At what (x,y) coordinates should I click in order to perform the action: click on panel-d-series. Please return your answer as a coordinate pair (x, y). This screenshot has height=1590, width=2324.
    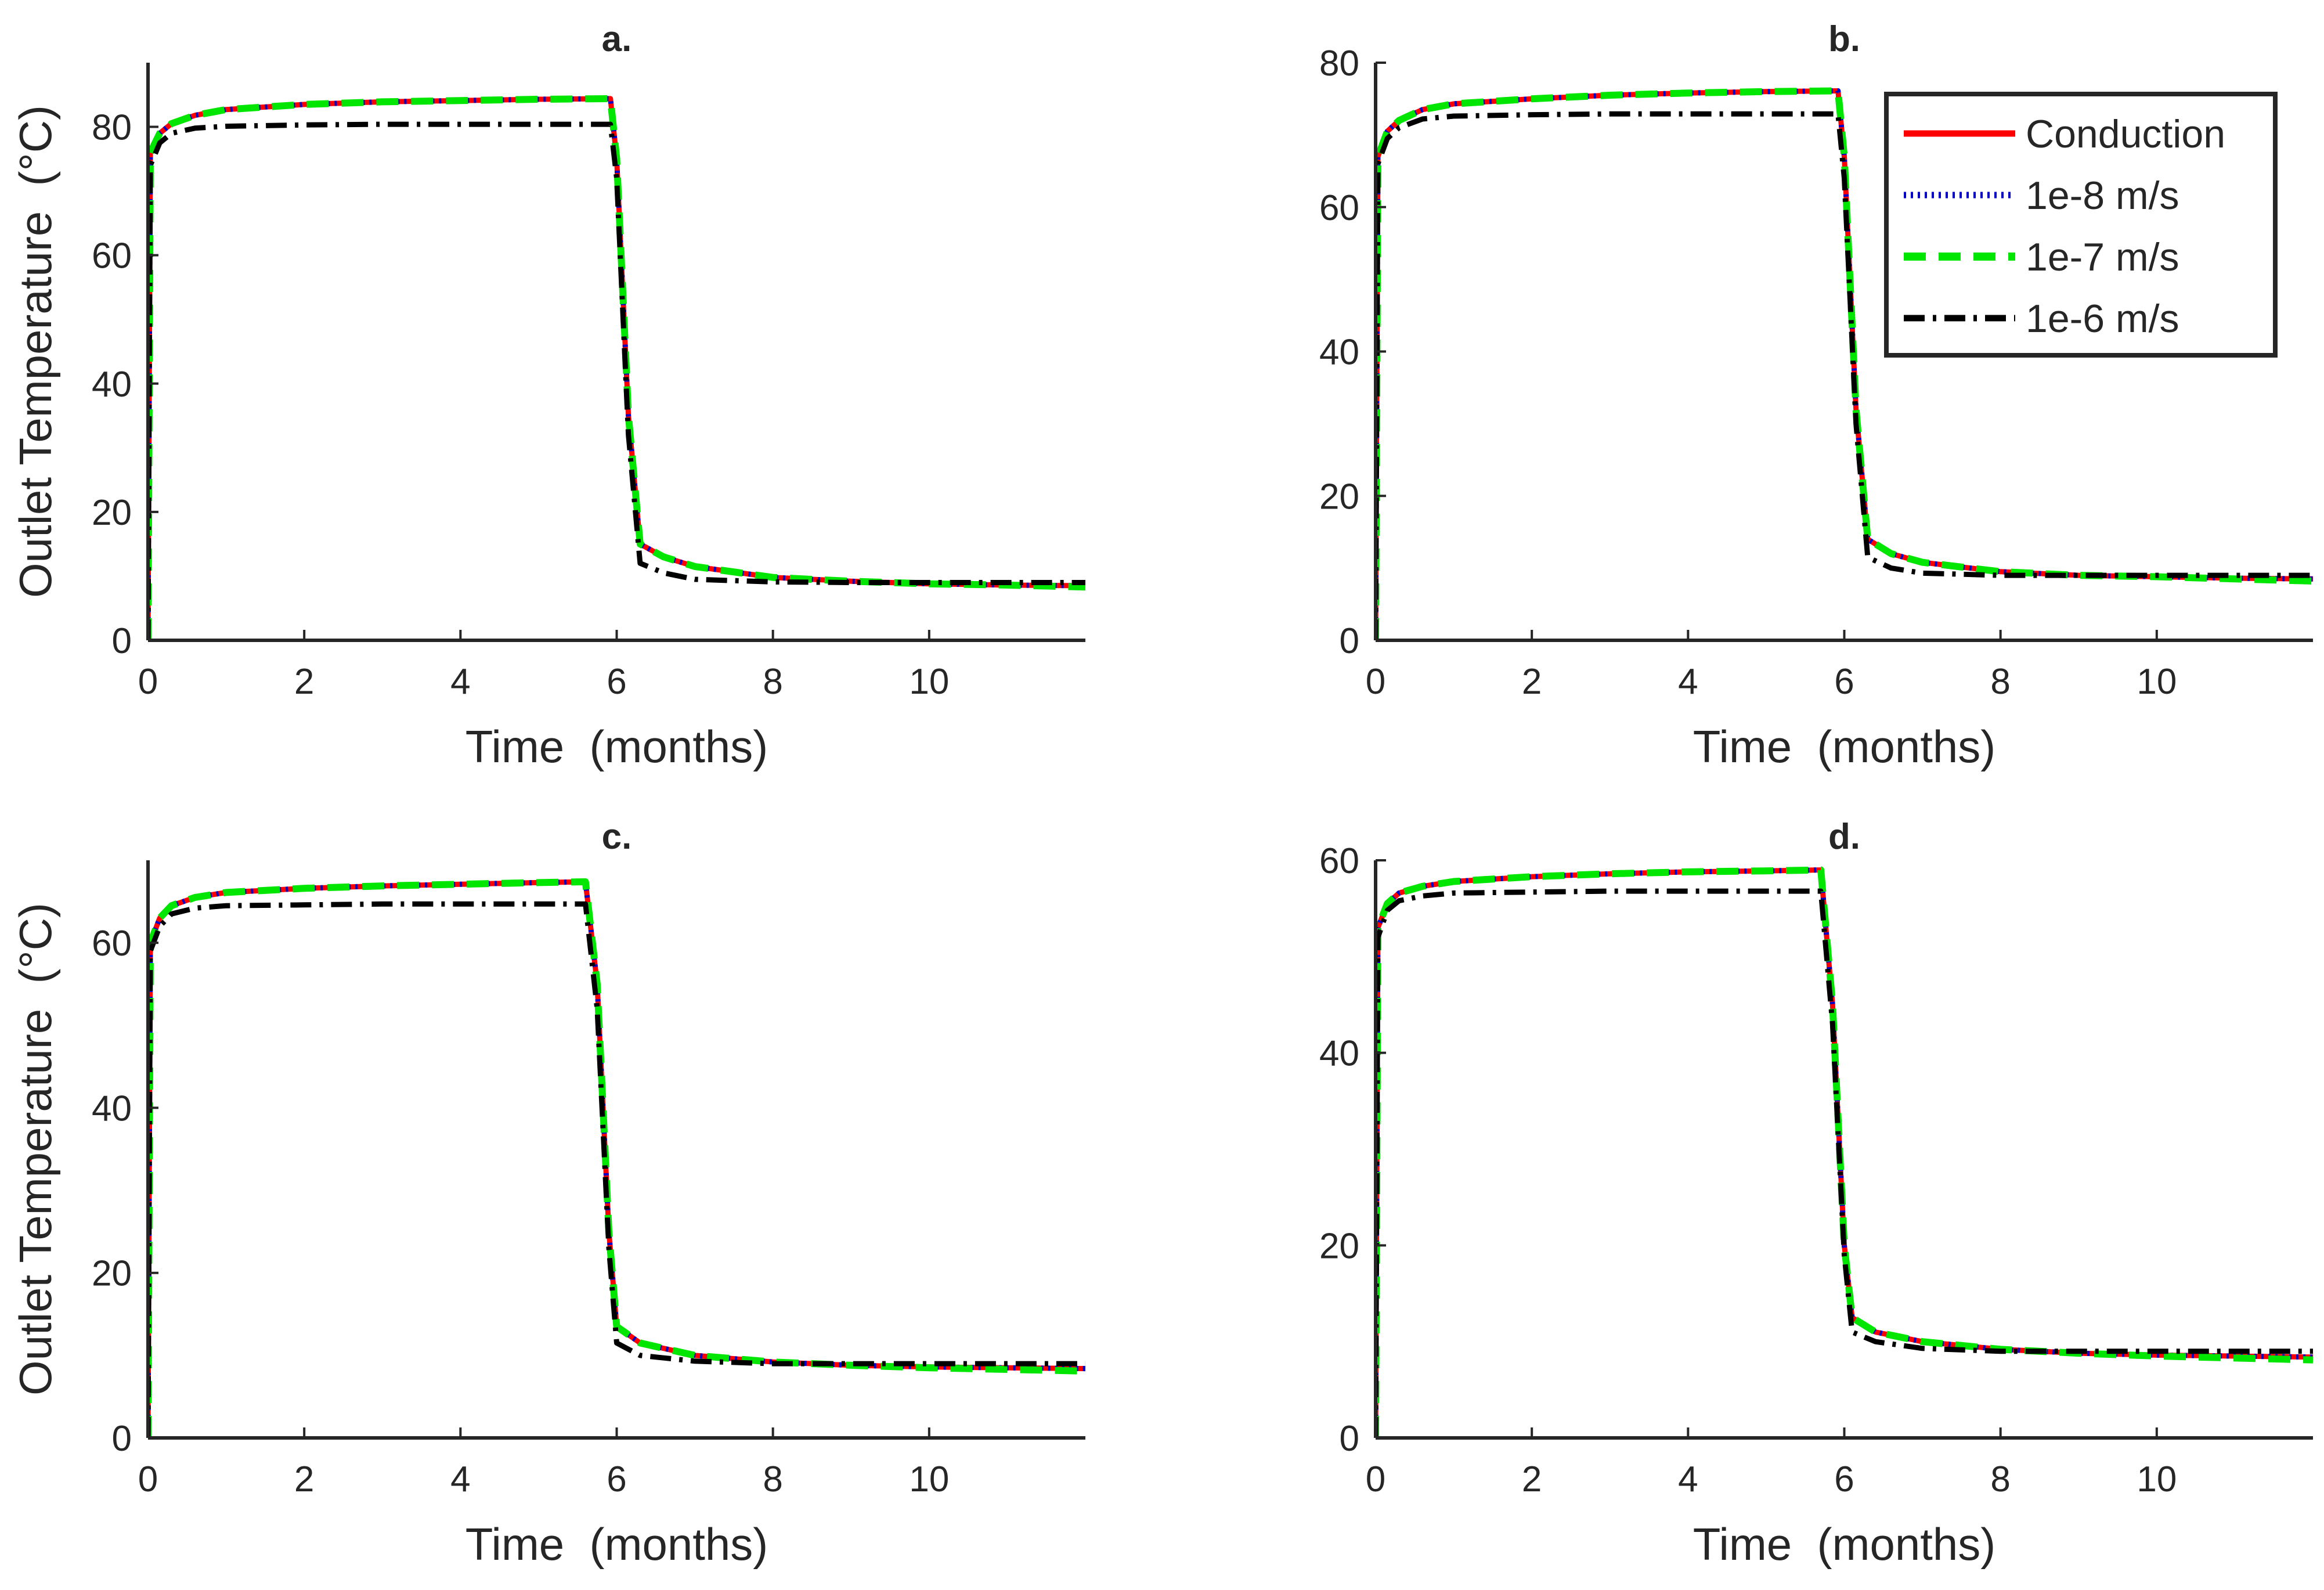
    Looking at the image, I should click on (1844, 1152).